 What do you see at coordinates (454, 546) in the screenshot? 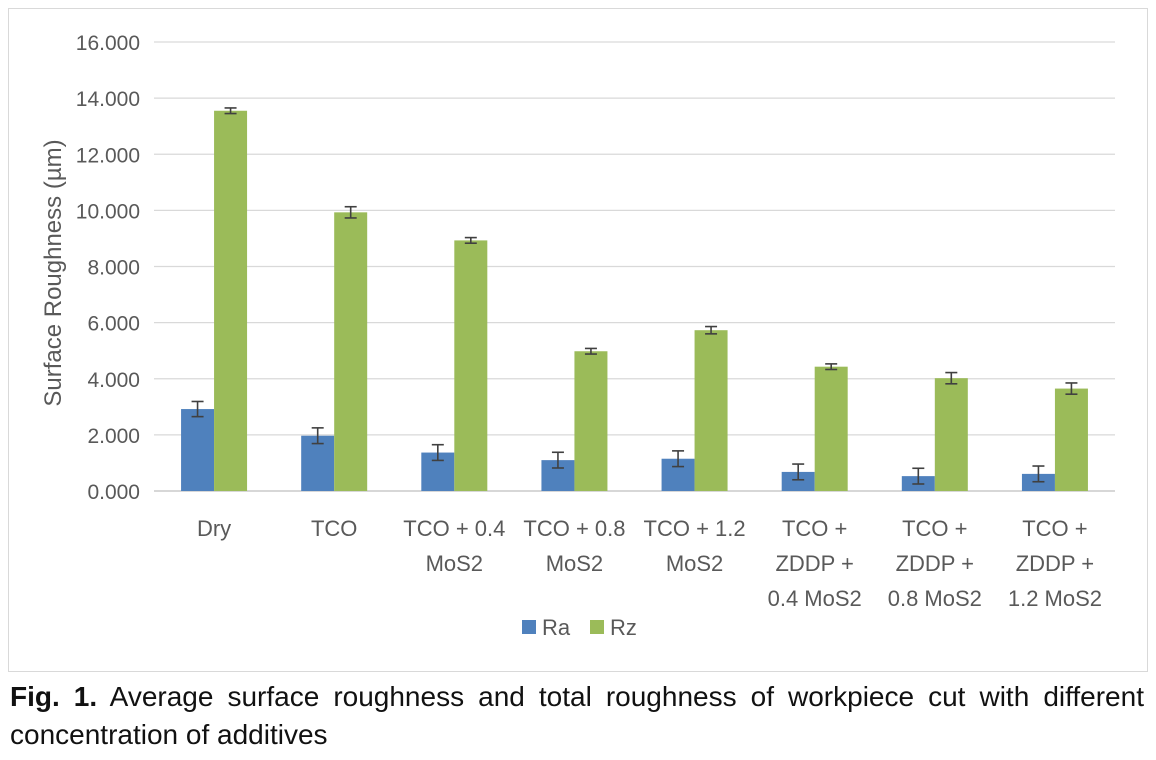
I see `category-label: TCO + 0.4 MoS2` at bounding box center [454, 546].